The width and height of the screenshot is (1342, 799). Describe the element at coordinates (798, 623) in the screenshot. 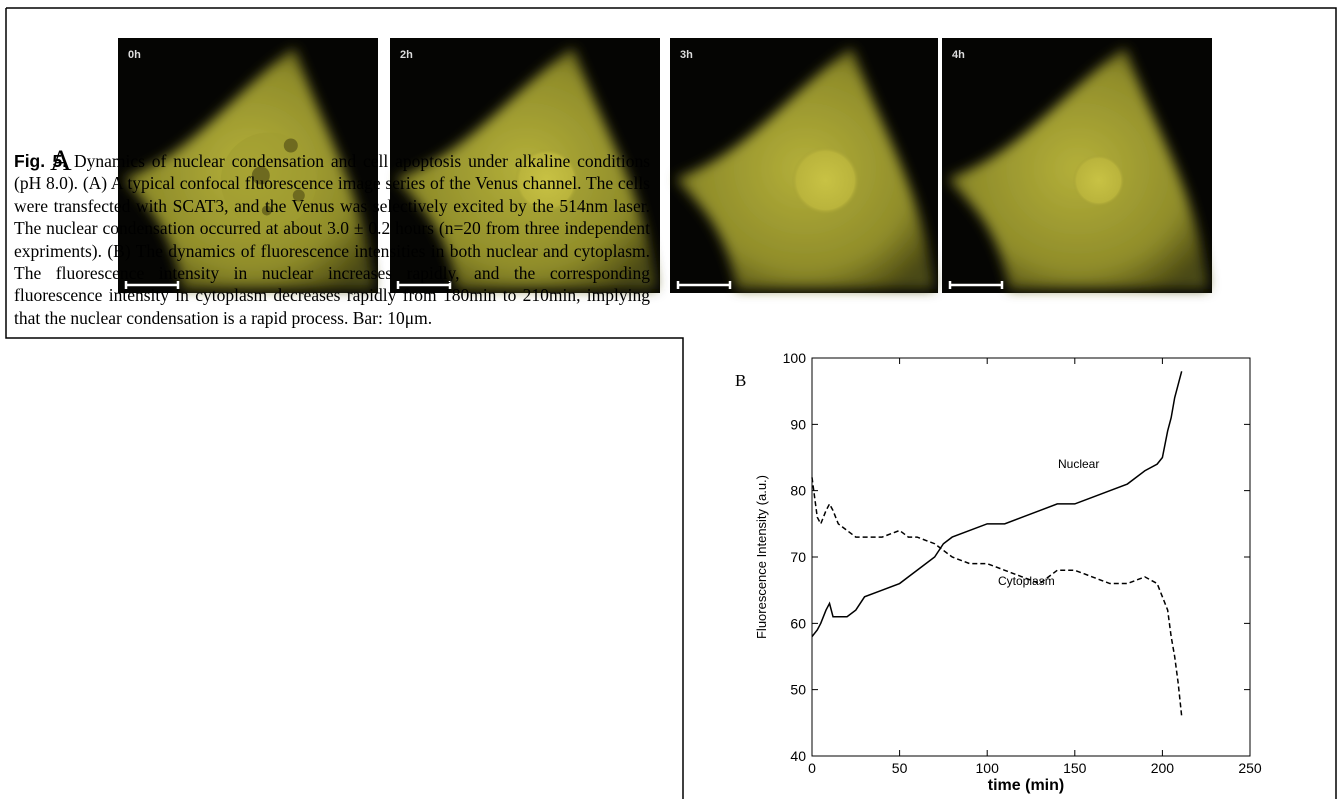

I see `y-tick-label: 60` at that location.